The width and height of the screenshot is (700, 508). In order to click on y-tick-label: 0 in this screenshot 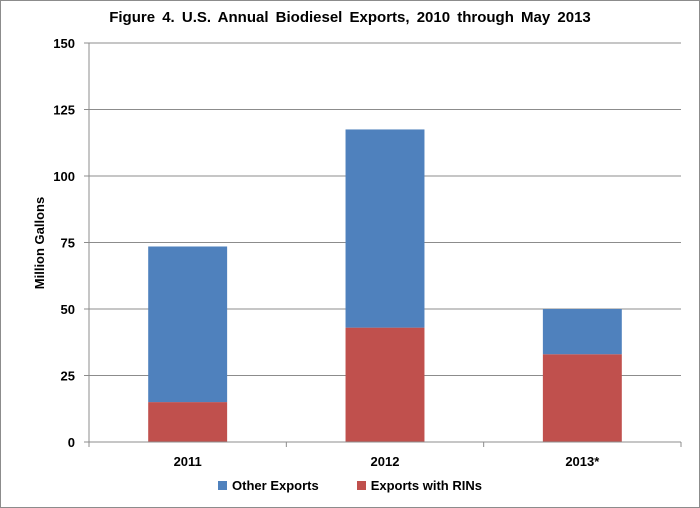, I will do `click(71, 442)`.